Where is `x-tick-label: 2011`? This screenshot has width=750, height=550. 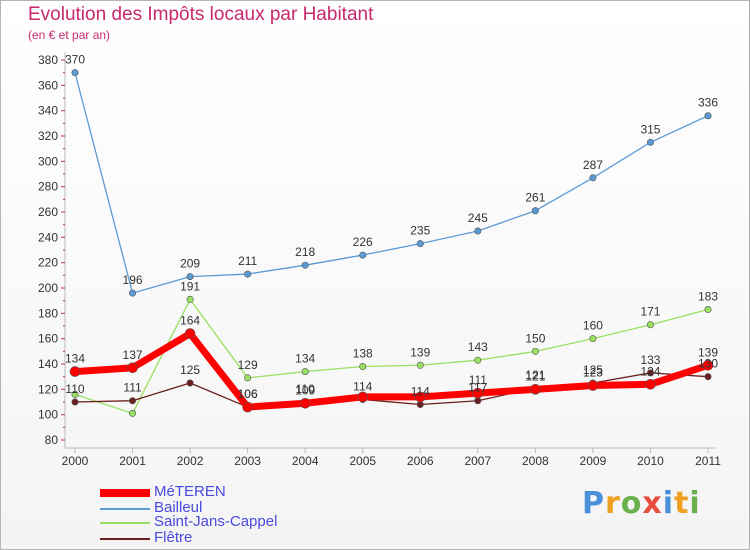 x-tick-label: 2011 is located at coordinates (708, 461).